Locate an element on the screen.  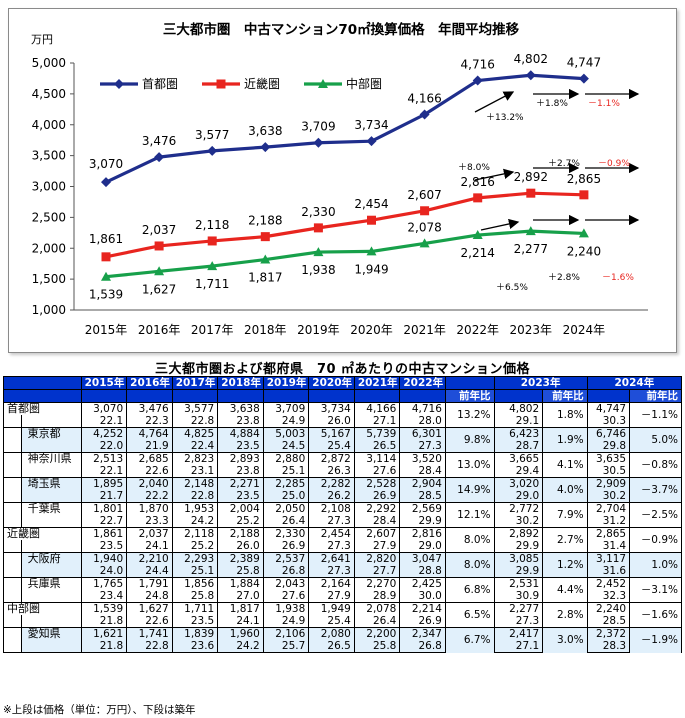
header-row: 前年比 前年比 前年比 is located at coordinates (342, 396).